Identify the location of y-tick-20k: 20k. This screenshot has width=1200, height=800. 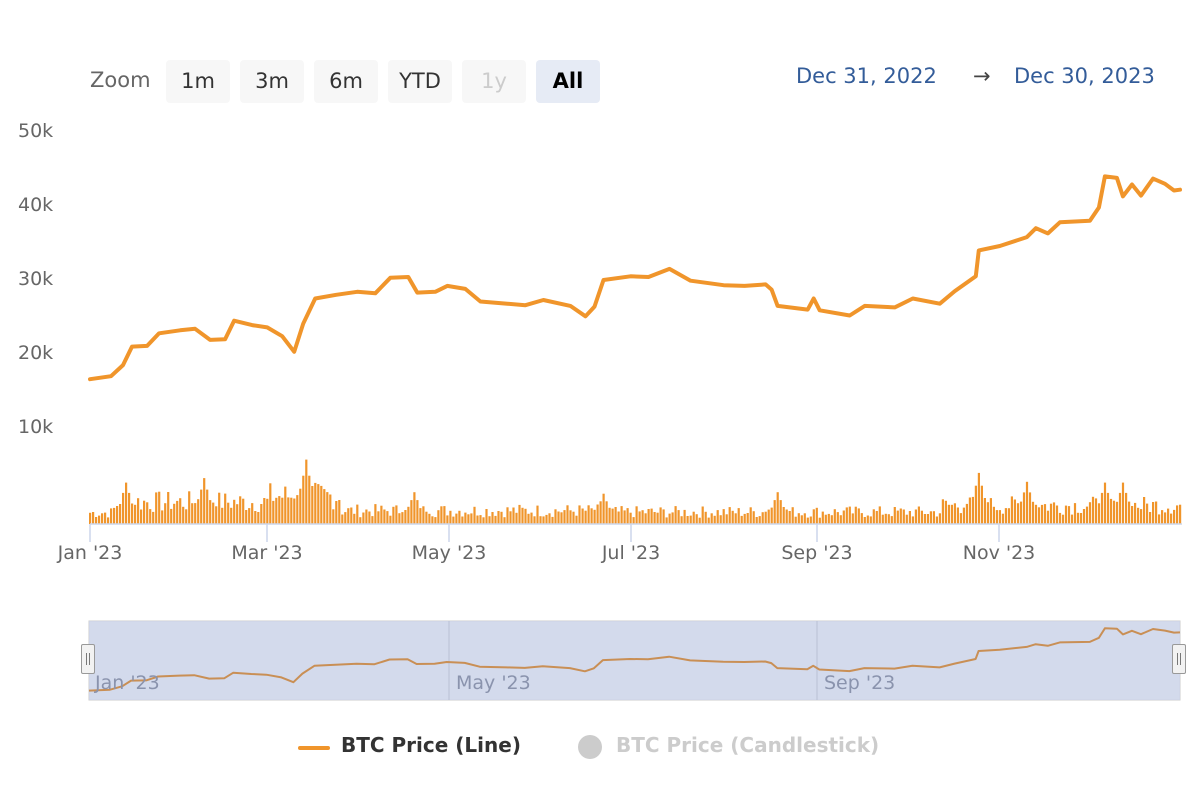
(36, 353).